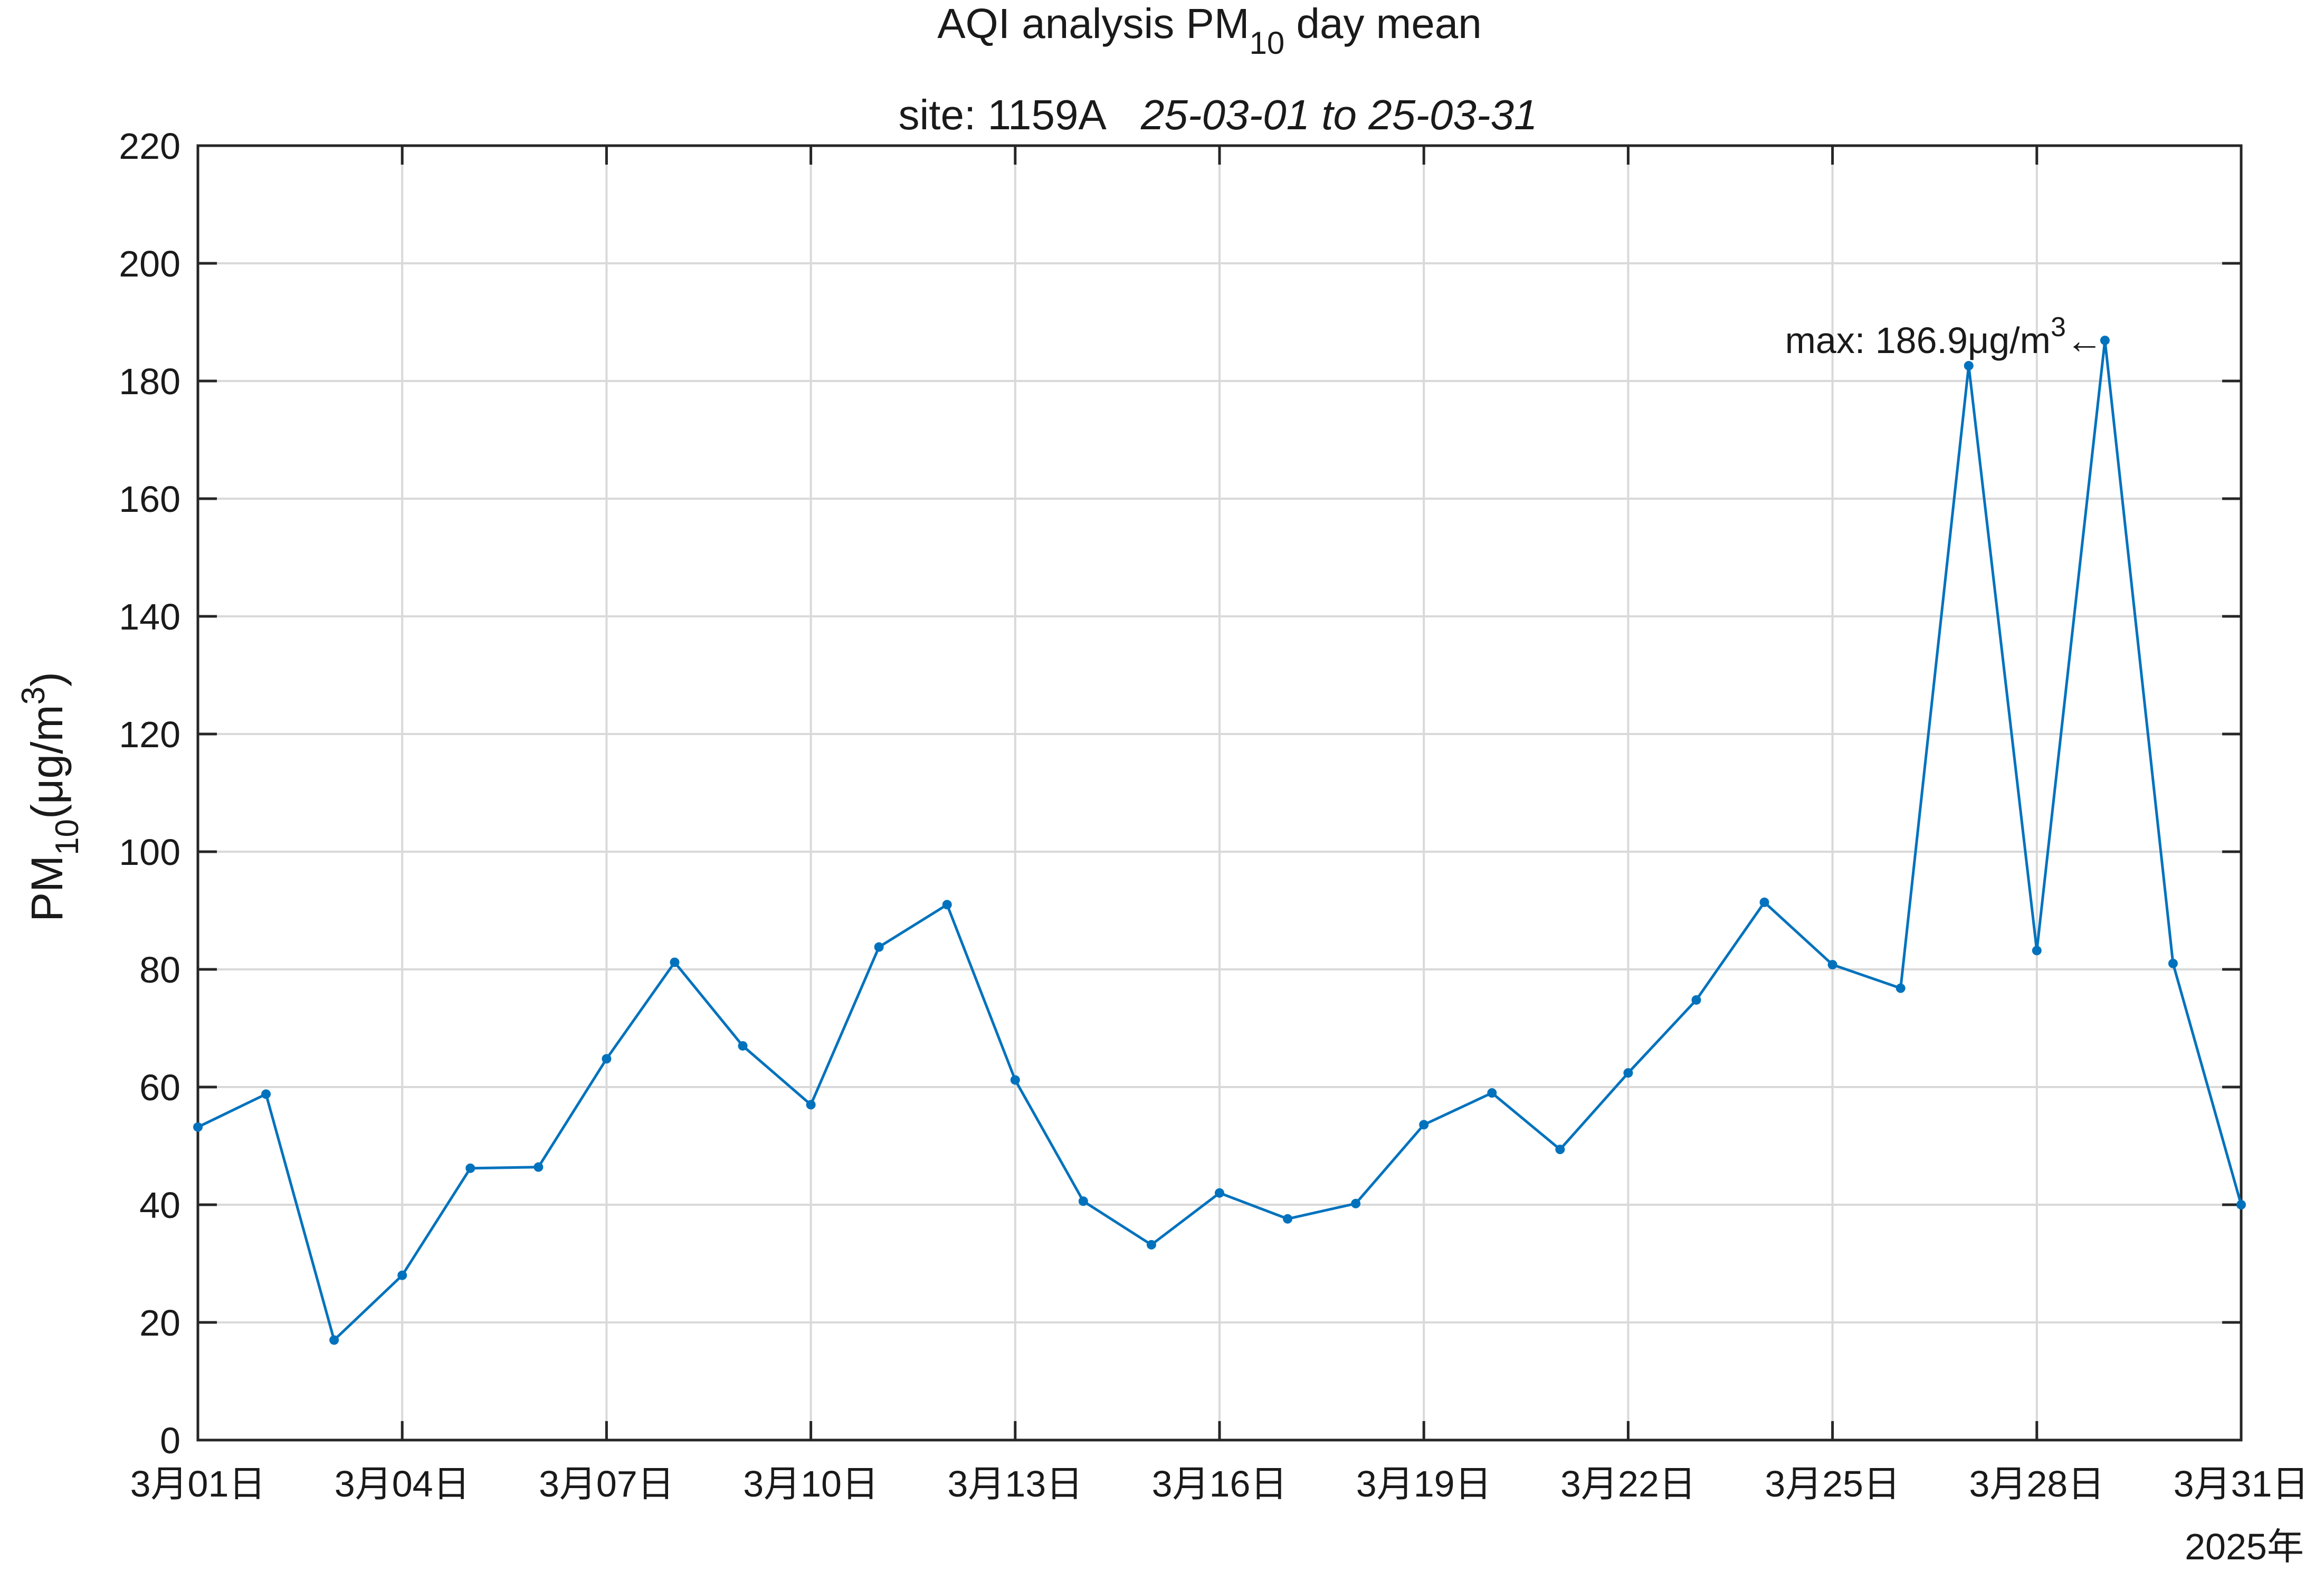  Describe the element at coordinates (1339, 114) in the screenshot. I see `subtitle-date-range: 25-03-01 to 25-03-31` at that location.